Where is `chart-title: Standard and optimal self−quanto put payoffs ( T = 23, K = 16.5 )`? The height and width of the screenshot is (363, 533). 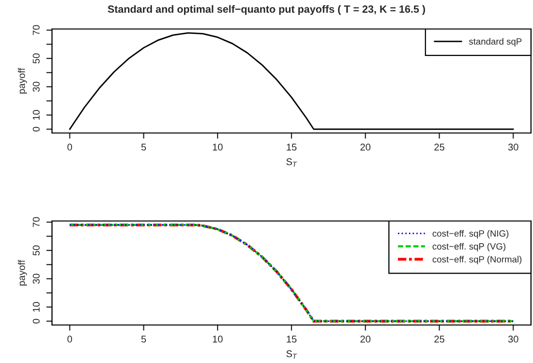 chart-title: Standard and optimal self−quanto put payoffs ( T = 23, K = 16.5 ) is located at coordinates (267, 10).